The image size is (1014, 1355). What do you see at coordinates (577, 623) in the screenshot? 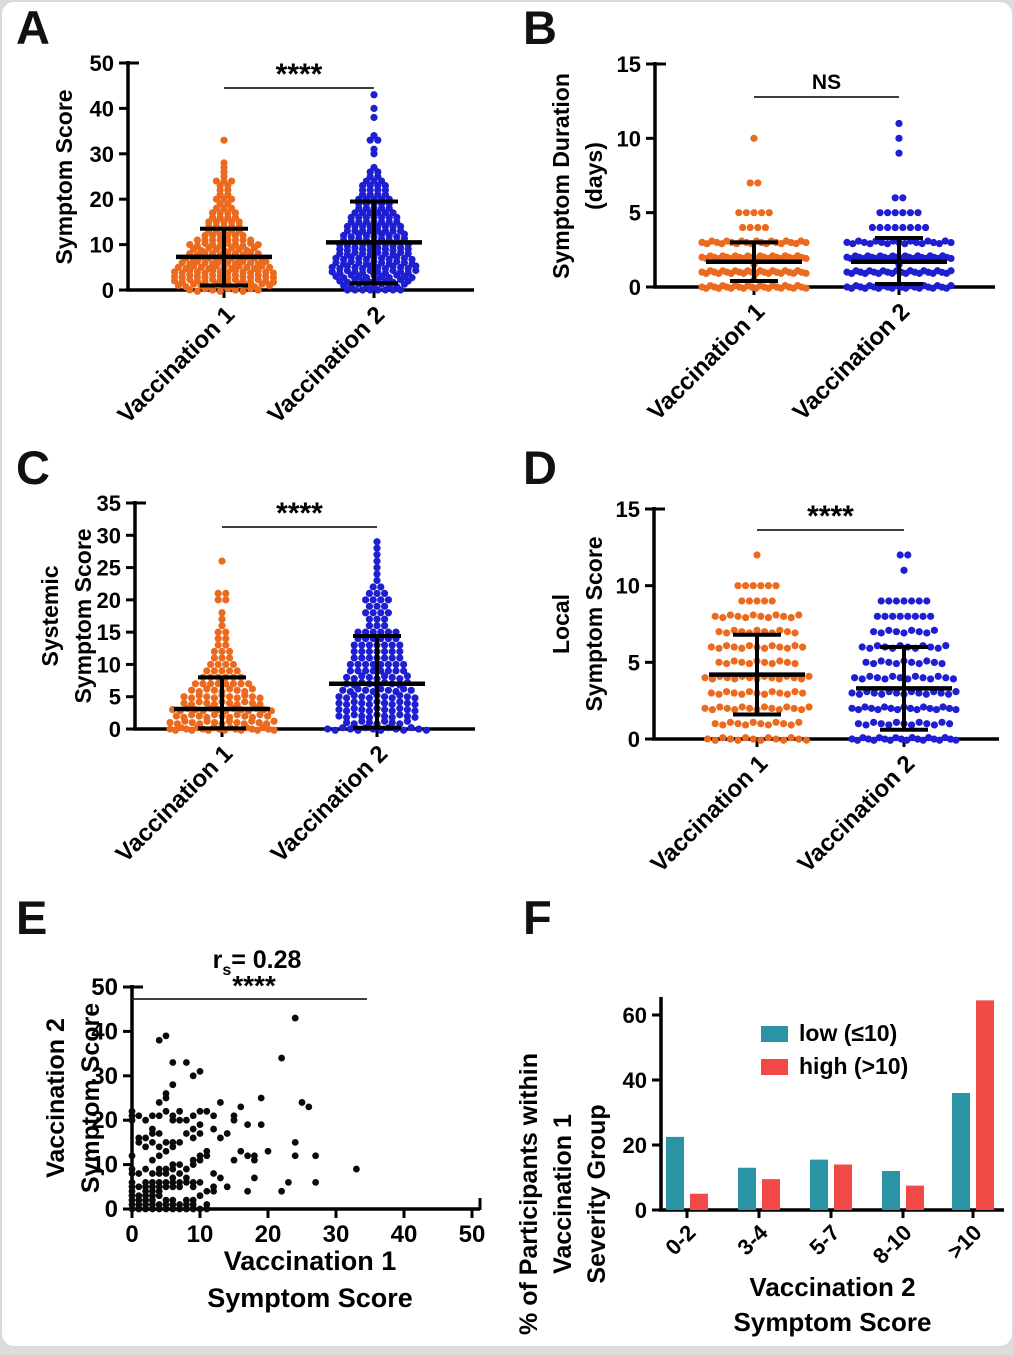
I see `y-axis-title: Local Symptom Score` at bounding box center [577, 623].